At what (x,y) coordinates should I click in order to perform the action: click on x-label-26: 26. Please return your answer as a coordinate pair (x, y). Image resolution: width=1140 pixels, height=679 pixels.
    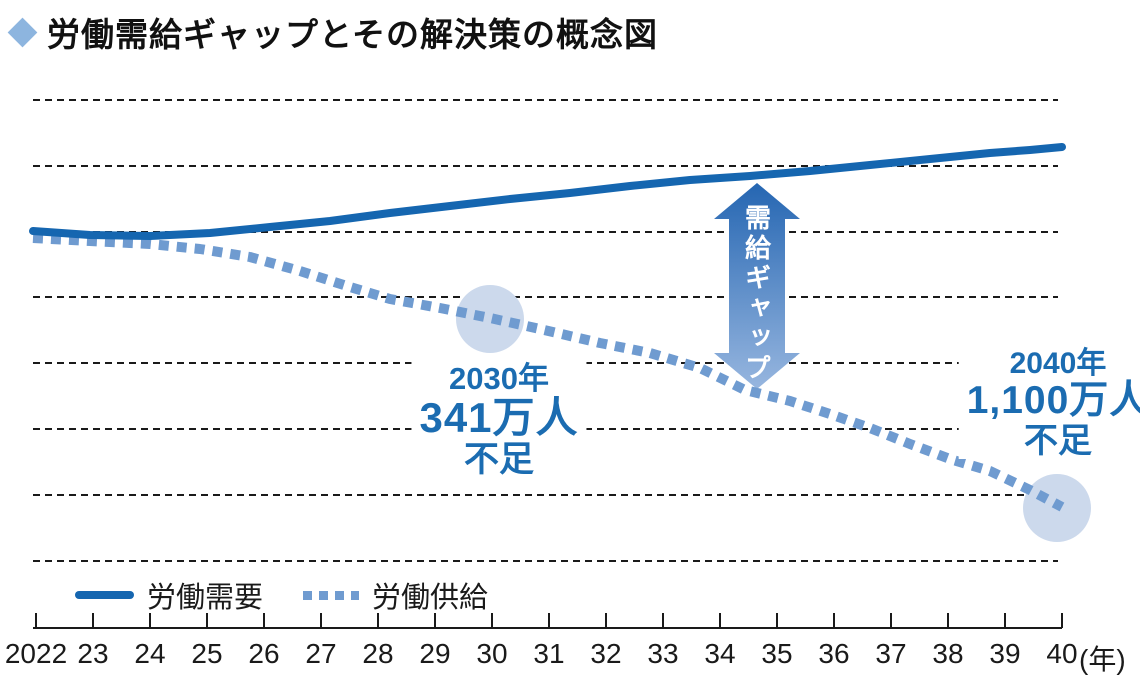
    Looking at the image, I should click on (264, 653).